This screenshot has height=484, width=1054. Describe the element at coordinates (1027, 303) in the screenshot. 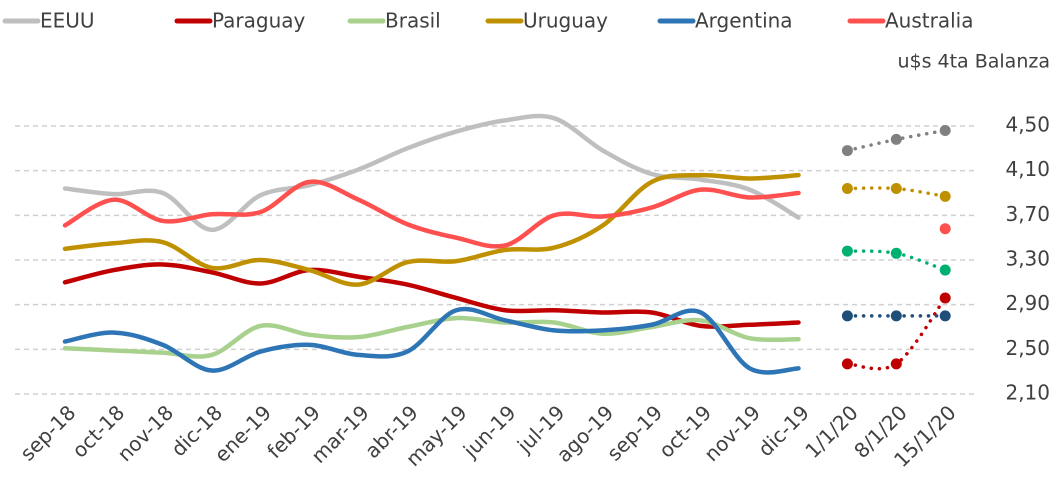

I see `y-tick-label: 2,90` at that location.